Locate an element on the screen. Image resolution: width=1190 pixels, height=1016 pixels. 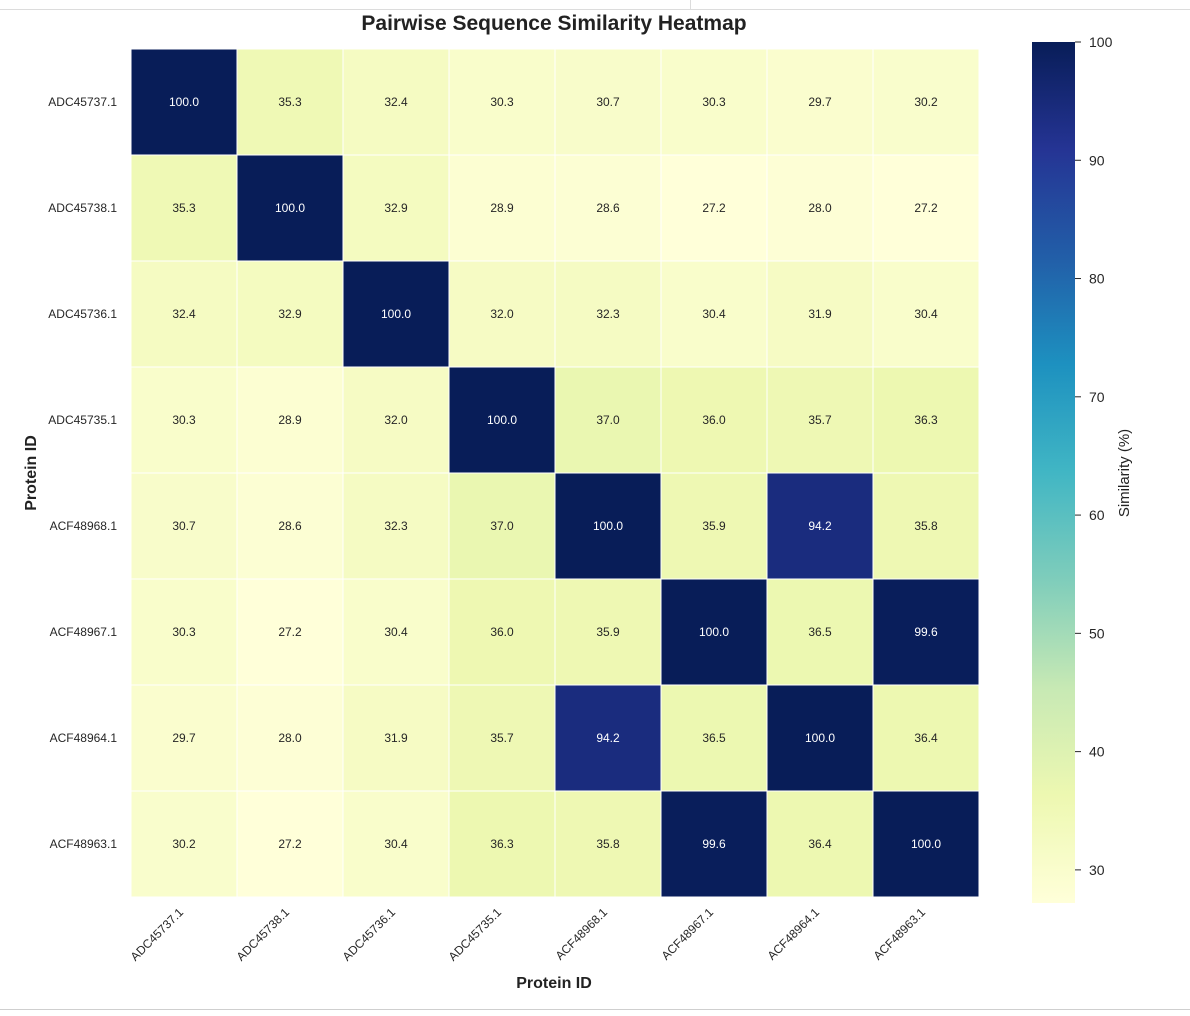
cell-value-label-r5-c6: 35.9 is located at coordinates (714, 526).